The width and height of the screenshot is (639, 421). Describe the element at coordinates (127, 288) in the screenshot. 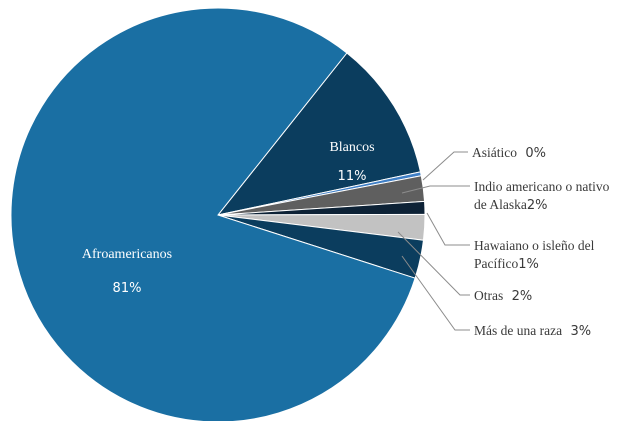

I see `slice-pct-afroamericanos: 81%` at that location.